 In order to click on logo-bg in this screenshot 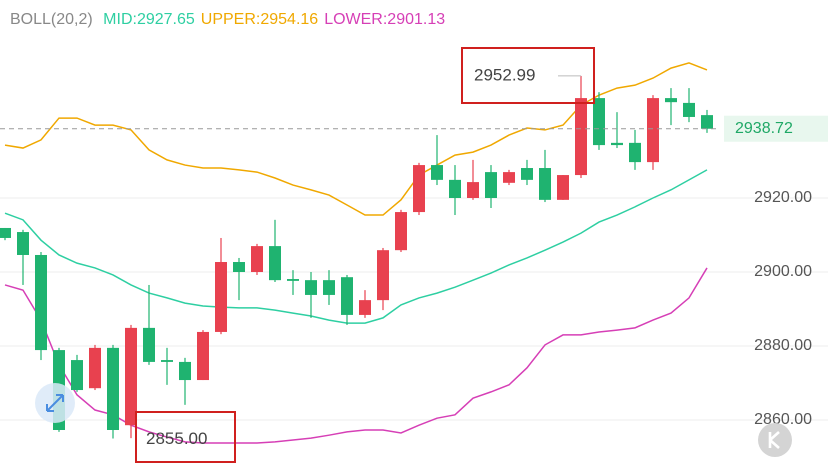, I will do `click(775, 440)`.